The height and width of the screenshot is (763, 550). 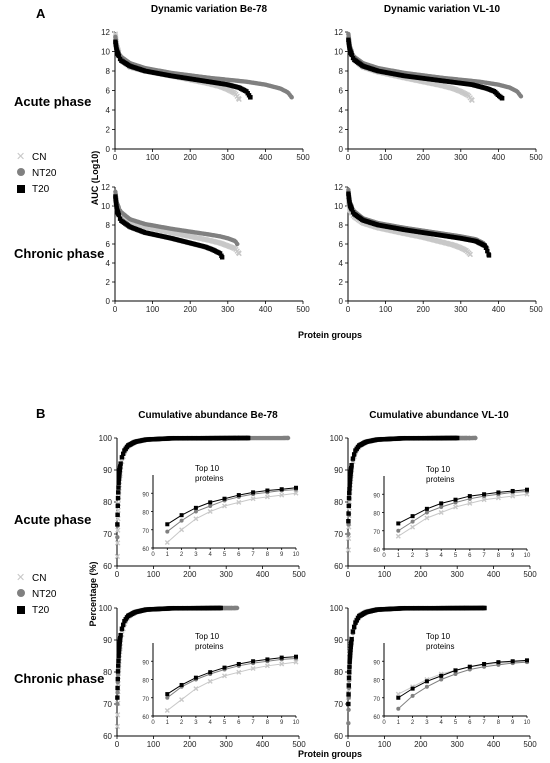 I want to click on panel-a-legend: ✕ CN NT20 T20, so click(x=36, y=173).